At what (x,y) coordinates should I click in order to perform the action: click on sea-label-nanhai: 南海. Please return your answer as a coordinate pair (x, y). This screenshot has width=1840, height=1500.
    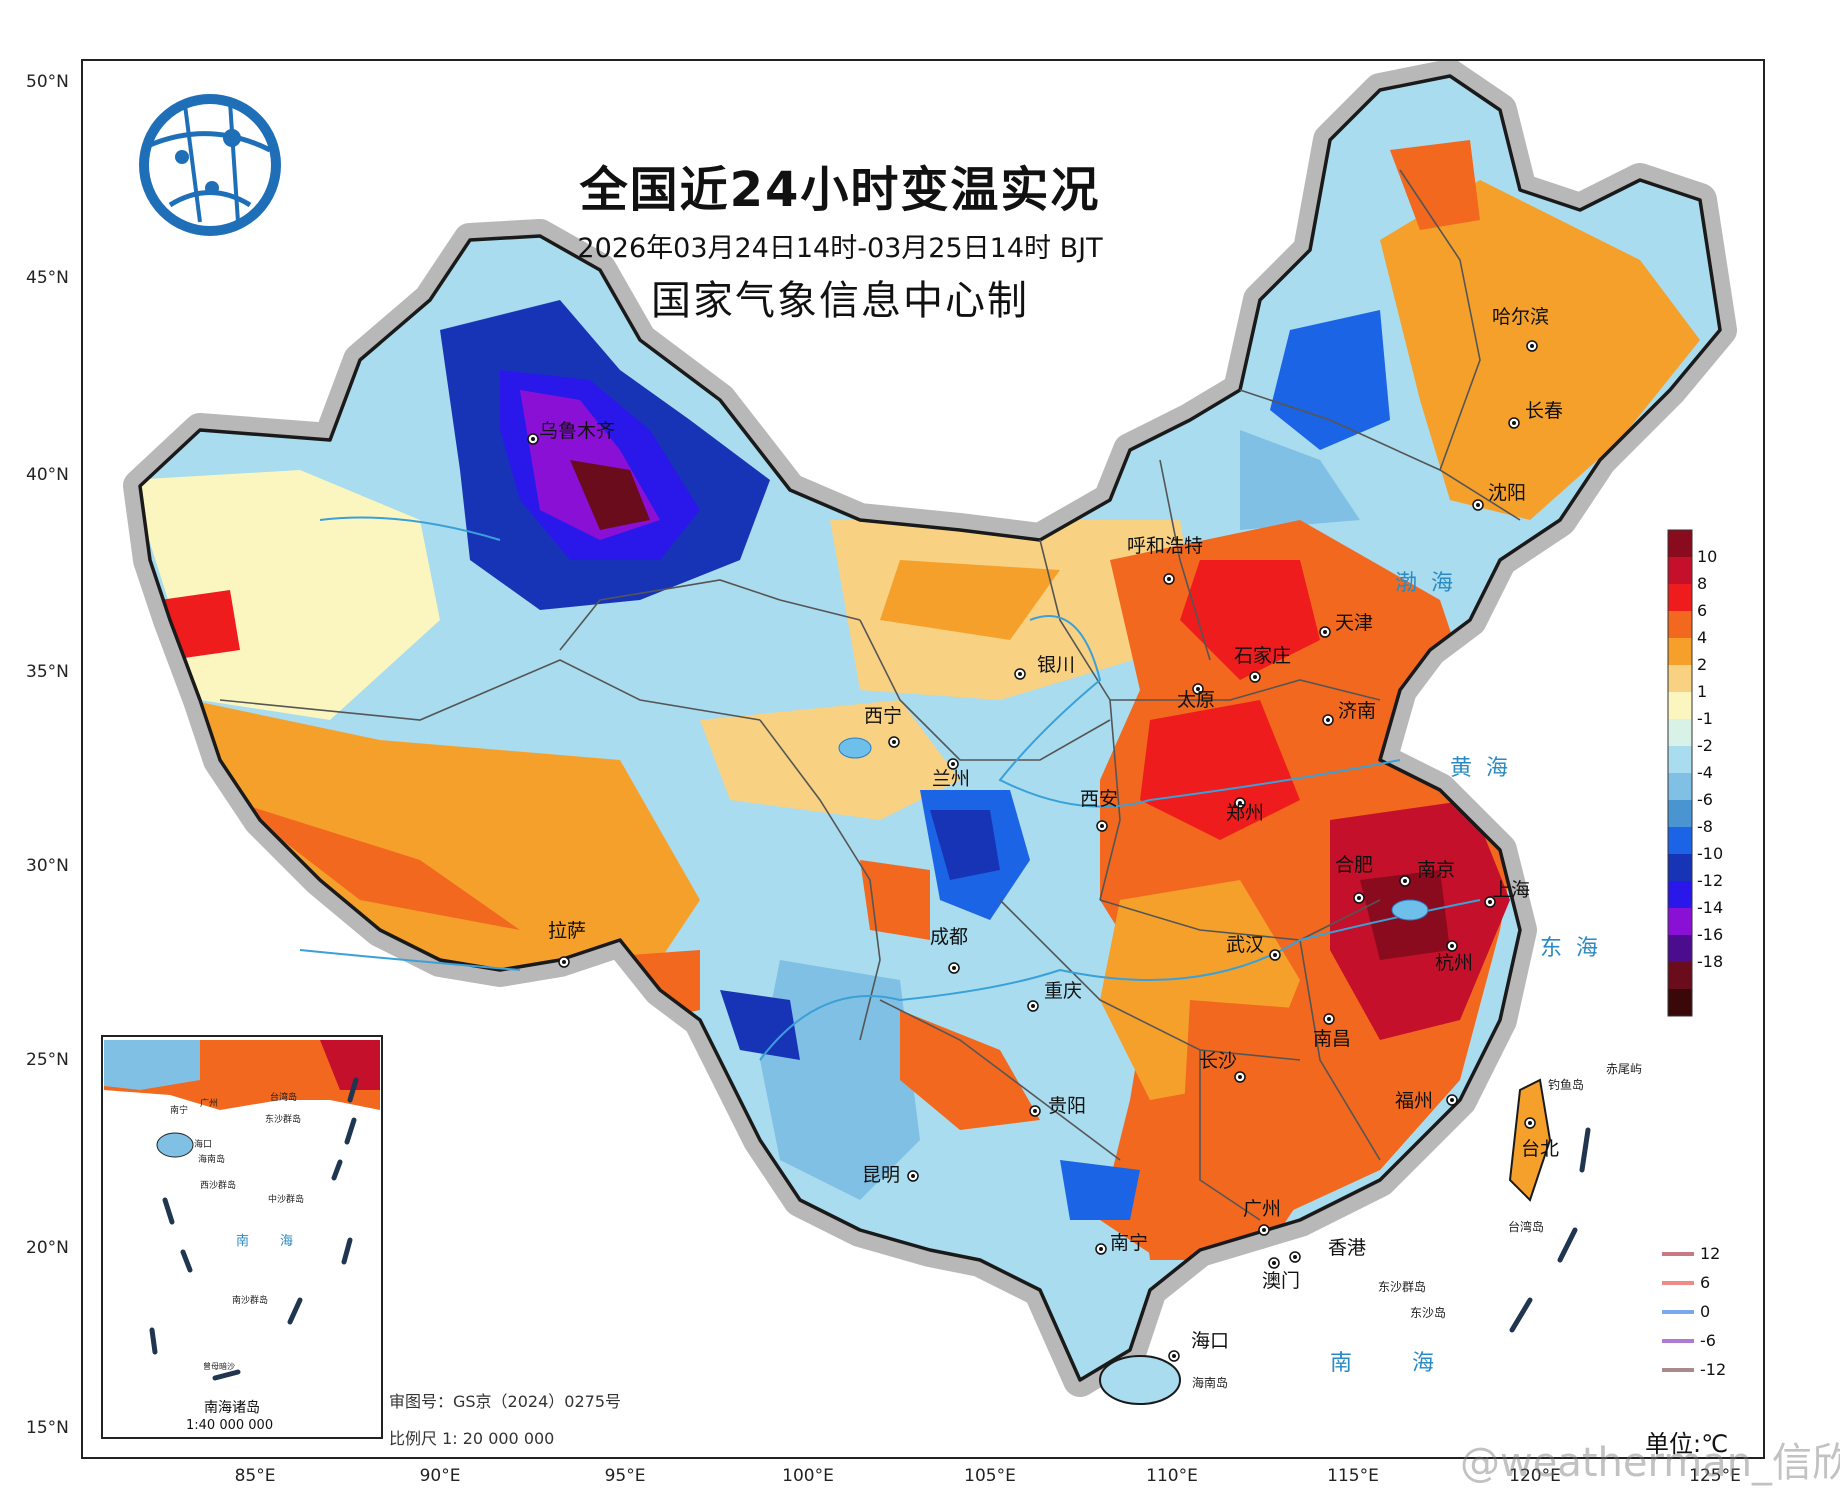
    Looking at the image, I should click on (1412, 1363).